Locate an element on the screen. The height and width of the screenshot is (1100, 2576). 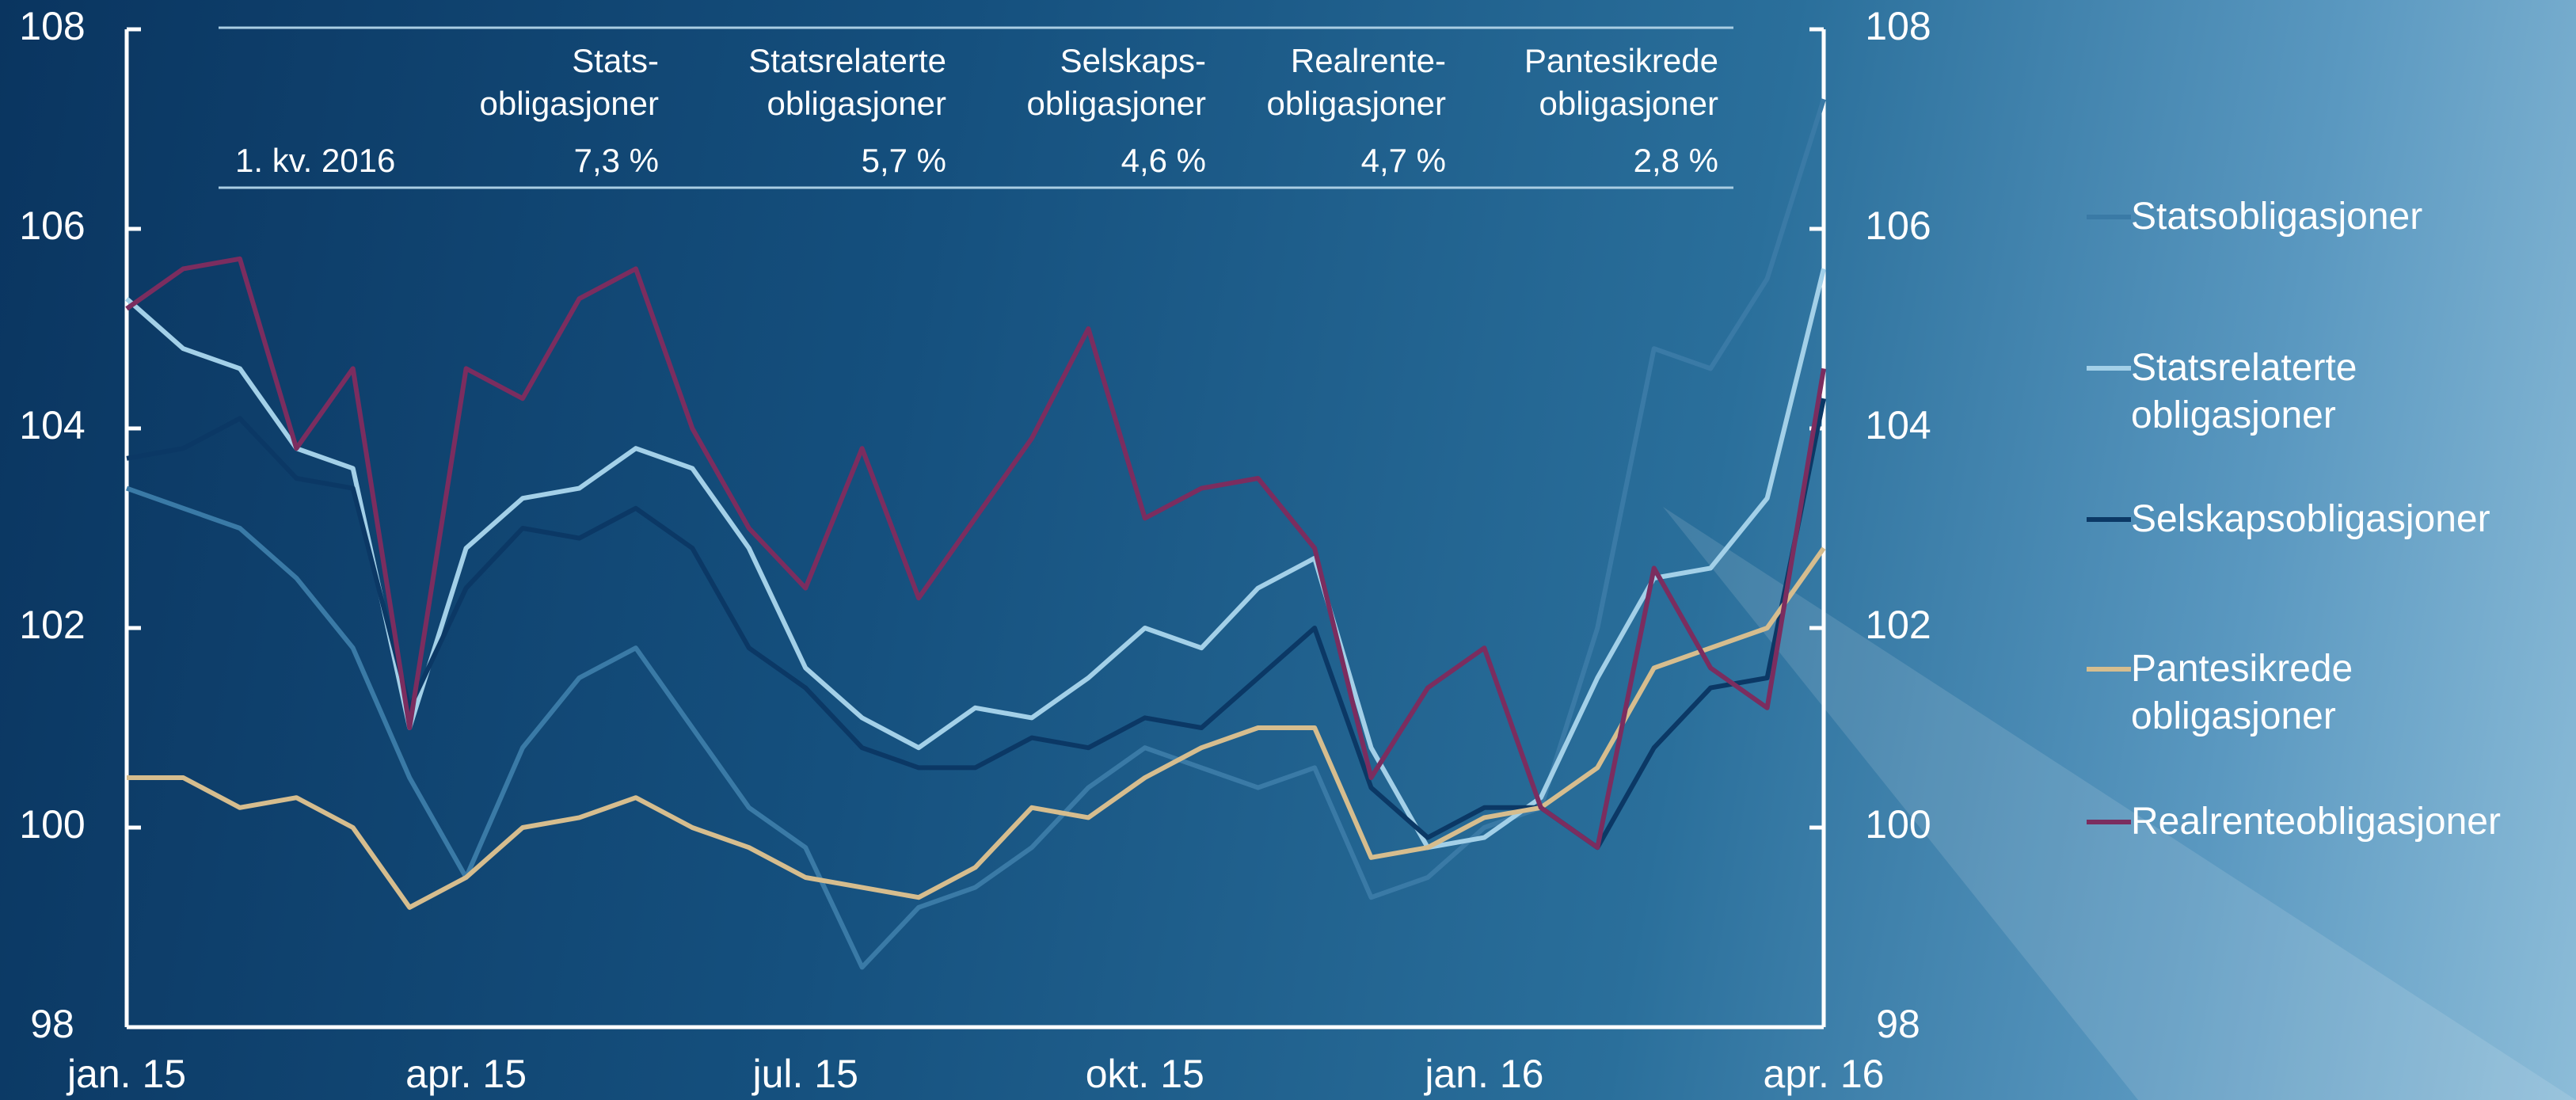
y2-tick-label: 108 is located at coordinates (1898, 26).